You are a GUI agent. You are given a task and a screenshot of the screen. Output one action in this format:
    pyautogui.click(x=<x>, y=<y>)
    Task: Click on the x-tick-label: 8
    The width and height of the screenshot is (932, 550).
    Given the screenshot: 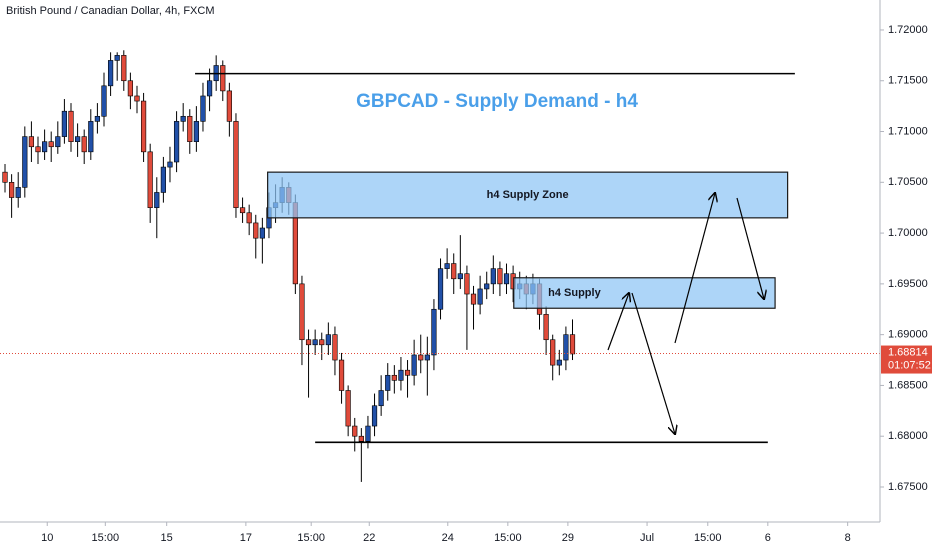 What is the action you would take?
    pyautogui.click(x=848, y=538)
    